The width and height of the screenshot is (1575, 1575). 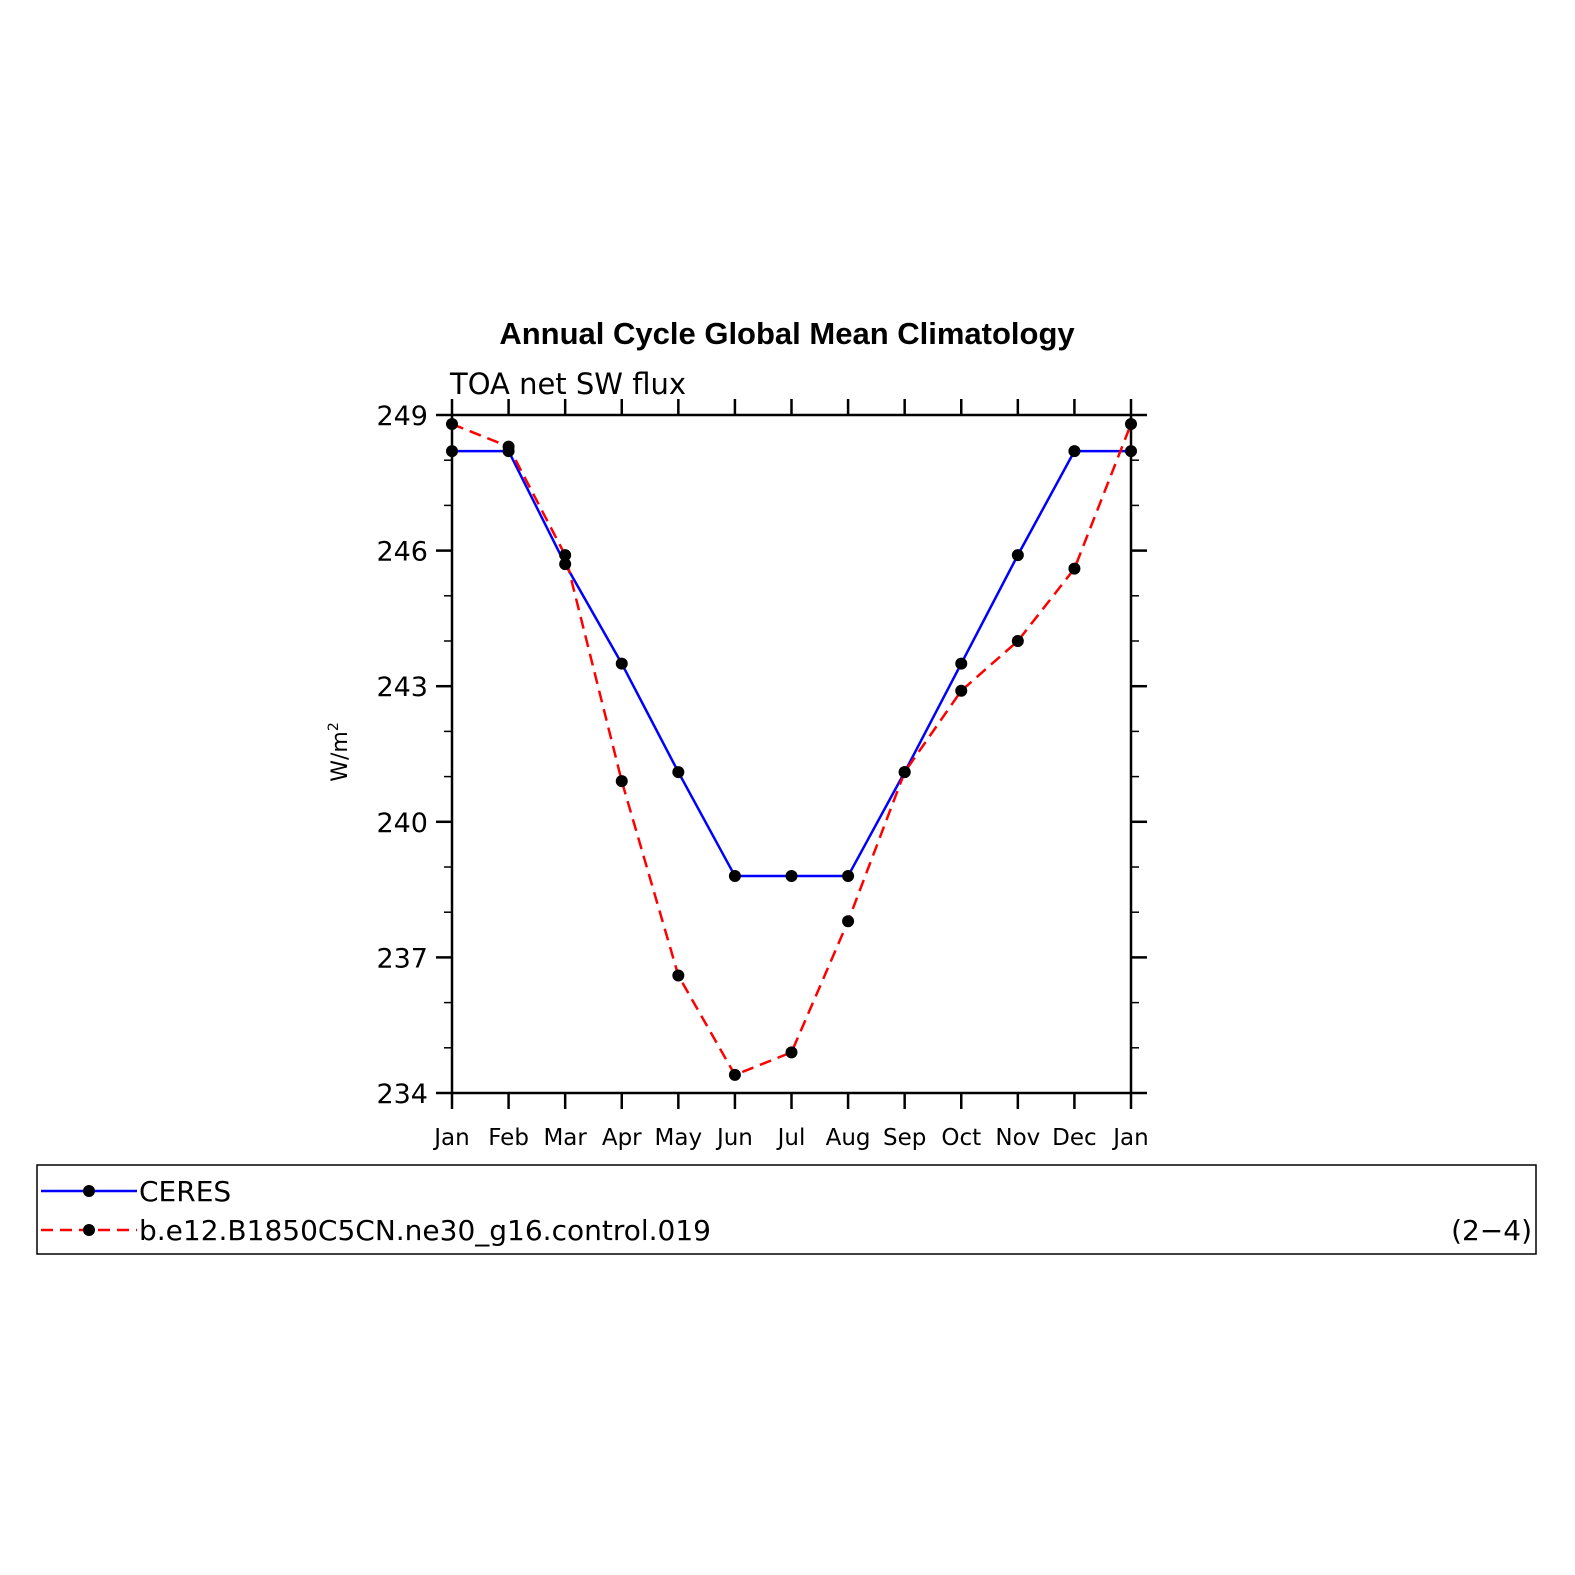 I want to click on y-tick-label: 240, so click(x=402, y=823).